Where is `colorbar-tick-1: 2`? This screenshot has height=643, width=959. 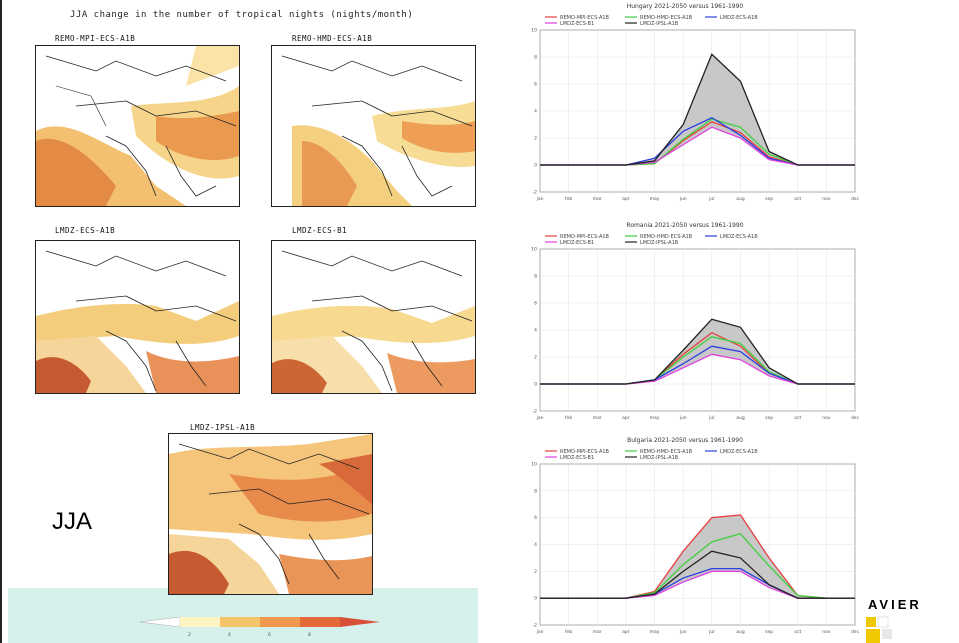
colorbar-tick-1: 2 is located at coordinates (189, 635).